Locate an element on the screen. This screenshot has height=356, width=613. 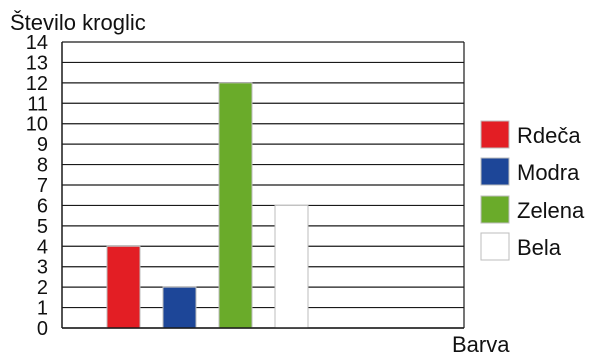
y-tick-label: 3 is located at coordinates (42, 268).